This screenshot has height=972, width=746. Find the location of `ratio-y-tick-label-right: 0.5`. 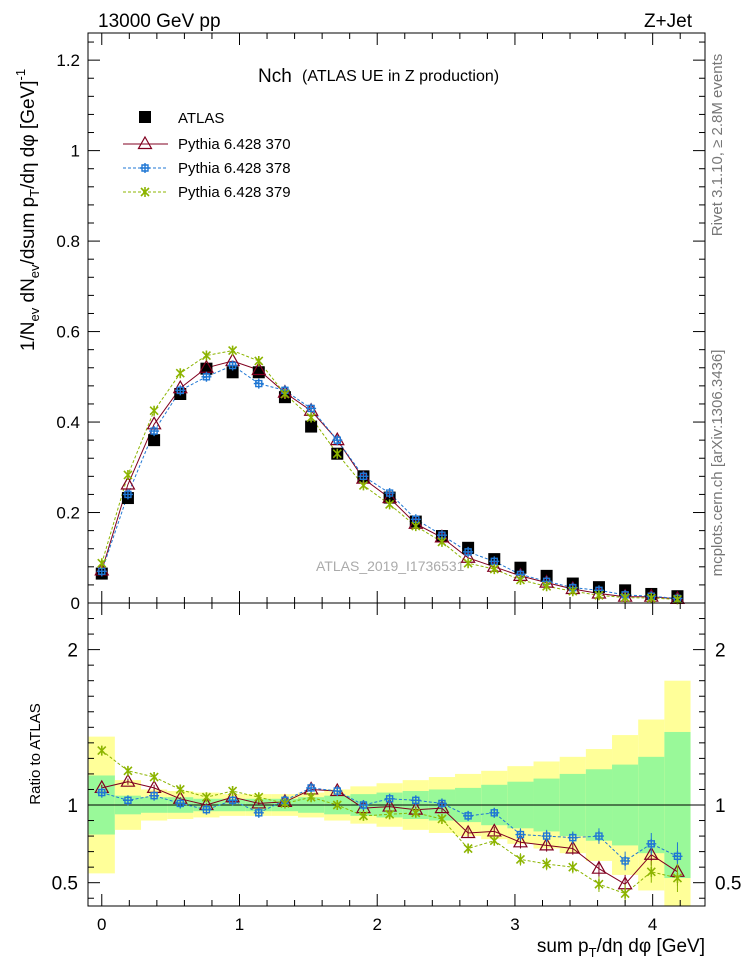

ratio-y-tick-label-right: 0.5 is located at coordinates (728, 884).